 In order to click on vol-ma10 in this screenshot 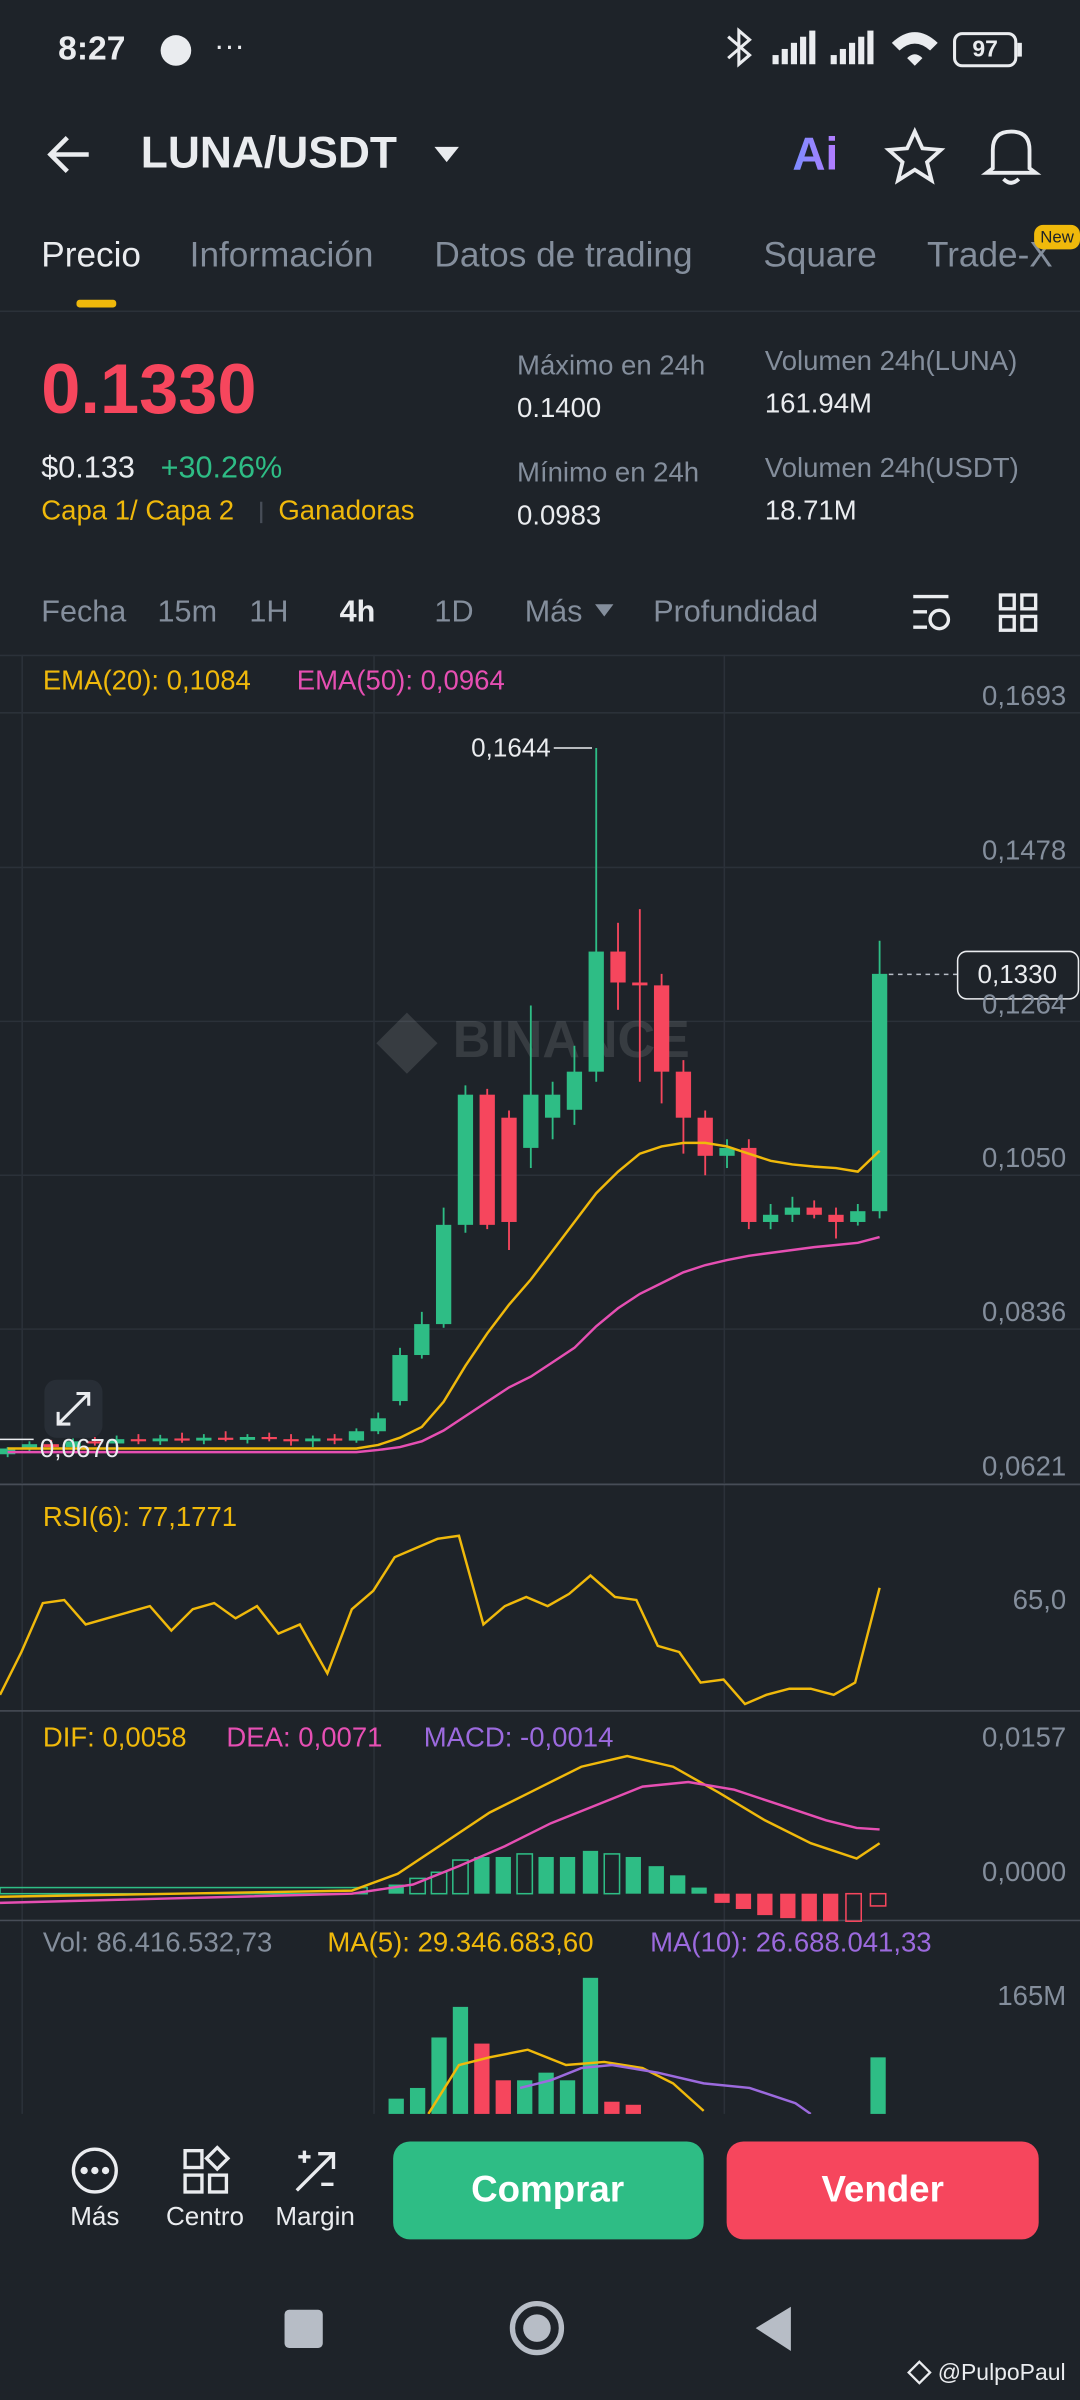, I will do `click(665, 2088)`.